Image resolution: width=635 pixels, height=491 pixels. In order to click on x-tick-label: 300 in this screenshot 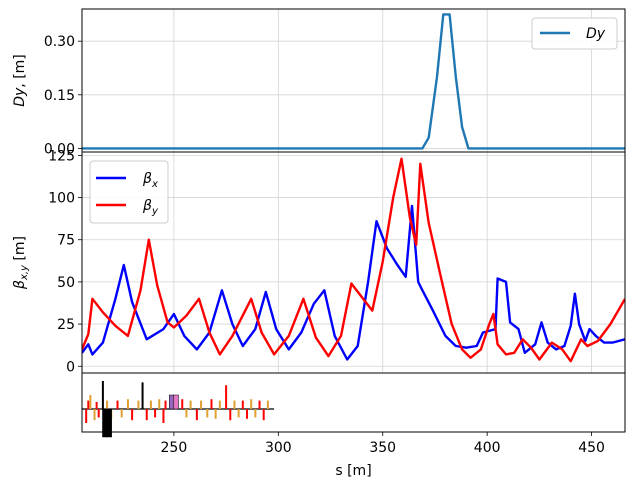, I will do `click(278, 448)`.